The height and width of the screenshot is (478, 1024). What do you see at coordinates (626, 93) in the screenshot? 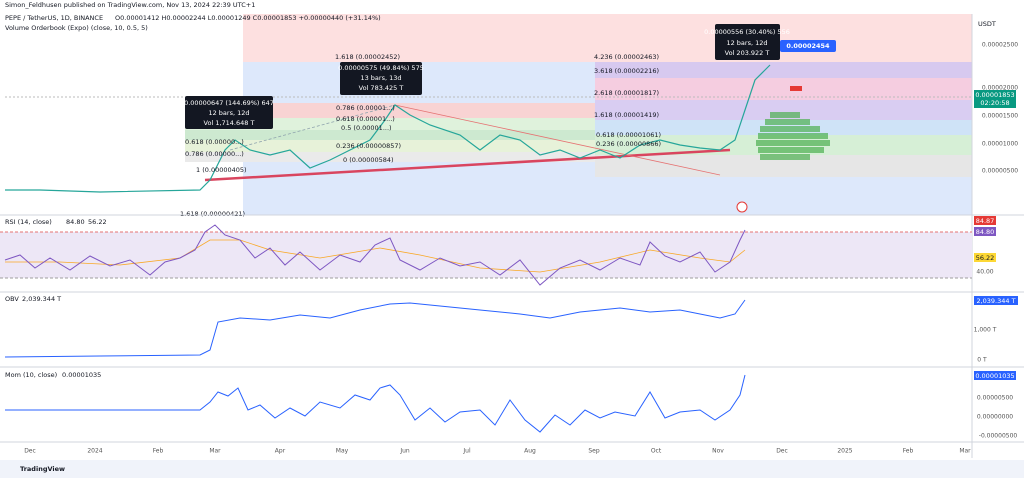
I see `fib-label: 2.618 (0.00001817)` at bounding box center [626, 93].